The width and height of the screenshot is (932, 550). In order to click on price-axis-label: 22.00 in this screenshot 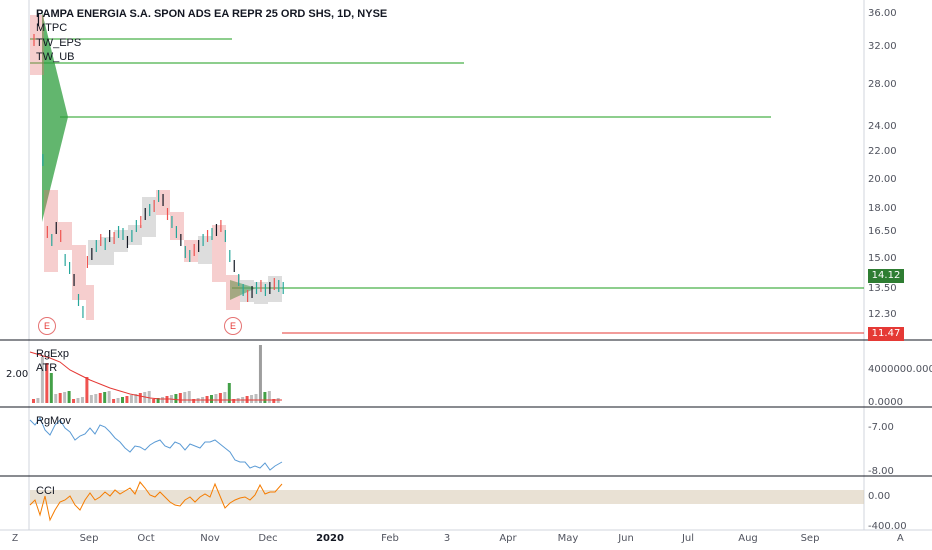, I will do `click(882, 151)`.